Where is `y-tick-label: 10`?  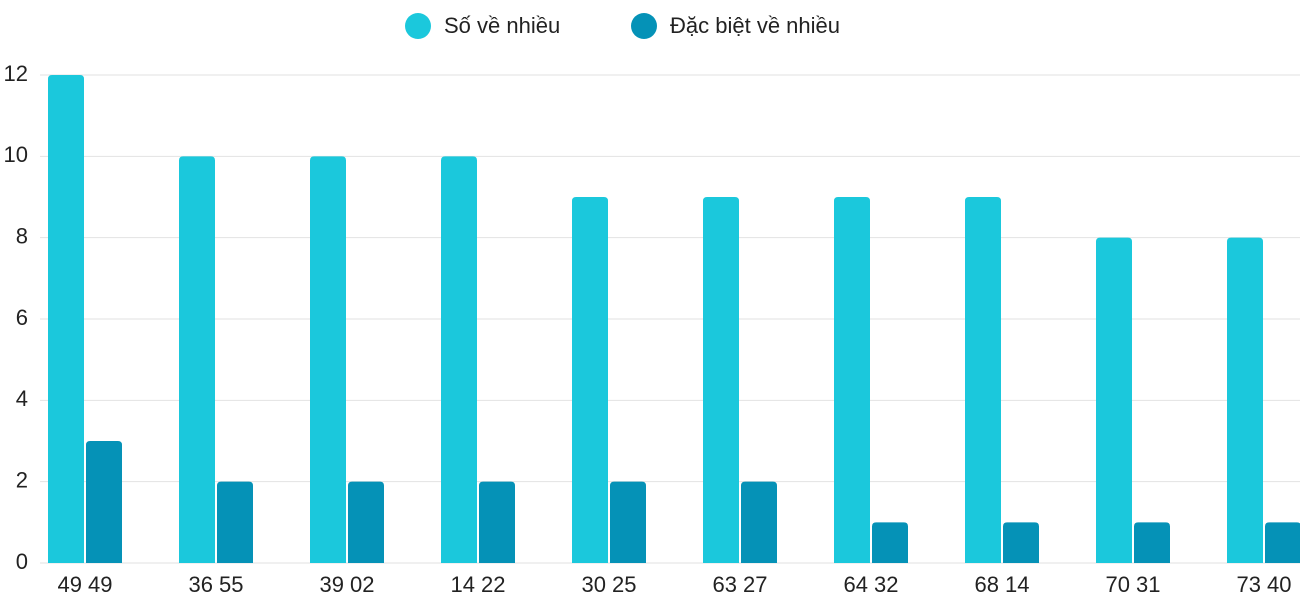
y-tick-label: 10 is located at coordinates (16, 154).